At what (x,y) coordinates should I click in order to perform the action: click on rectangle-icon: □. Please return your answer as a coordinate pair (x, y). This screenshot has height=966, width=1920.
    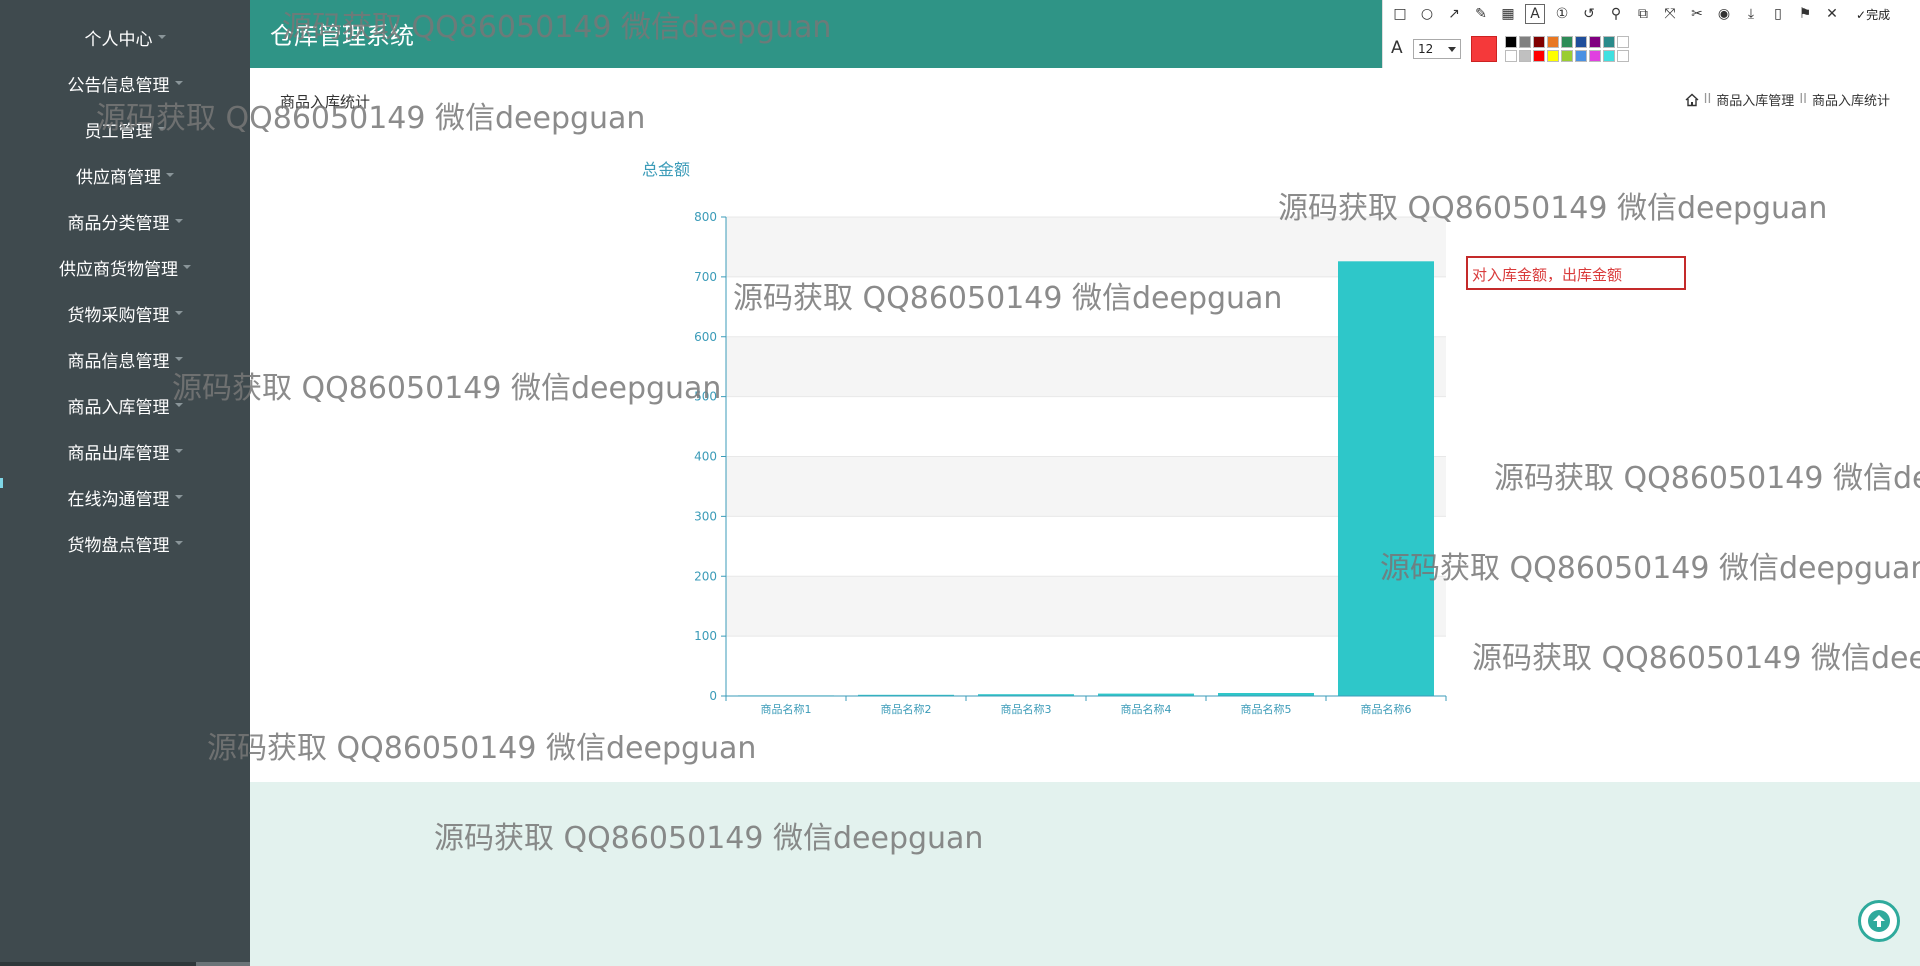
    Looking at the image, I should click on (1400, 14).